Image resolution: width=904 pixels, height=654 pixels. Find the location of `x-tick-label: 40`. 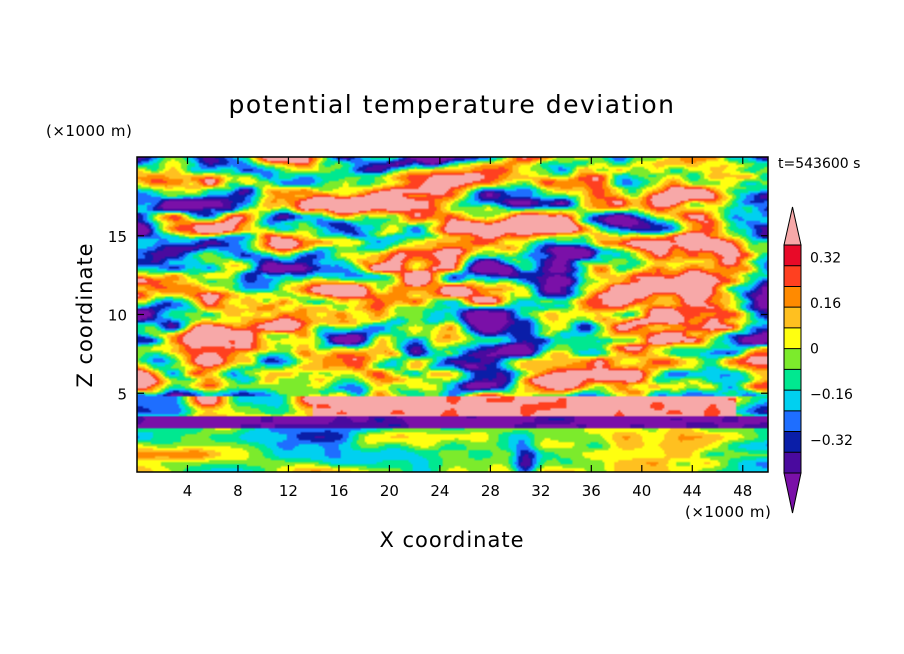

x-tick-label: 40 is located at coordinates (641, 491).